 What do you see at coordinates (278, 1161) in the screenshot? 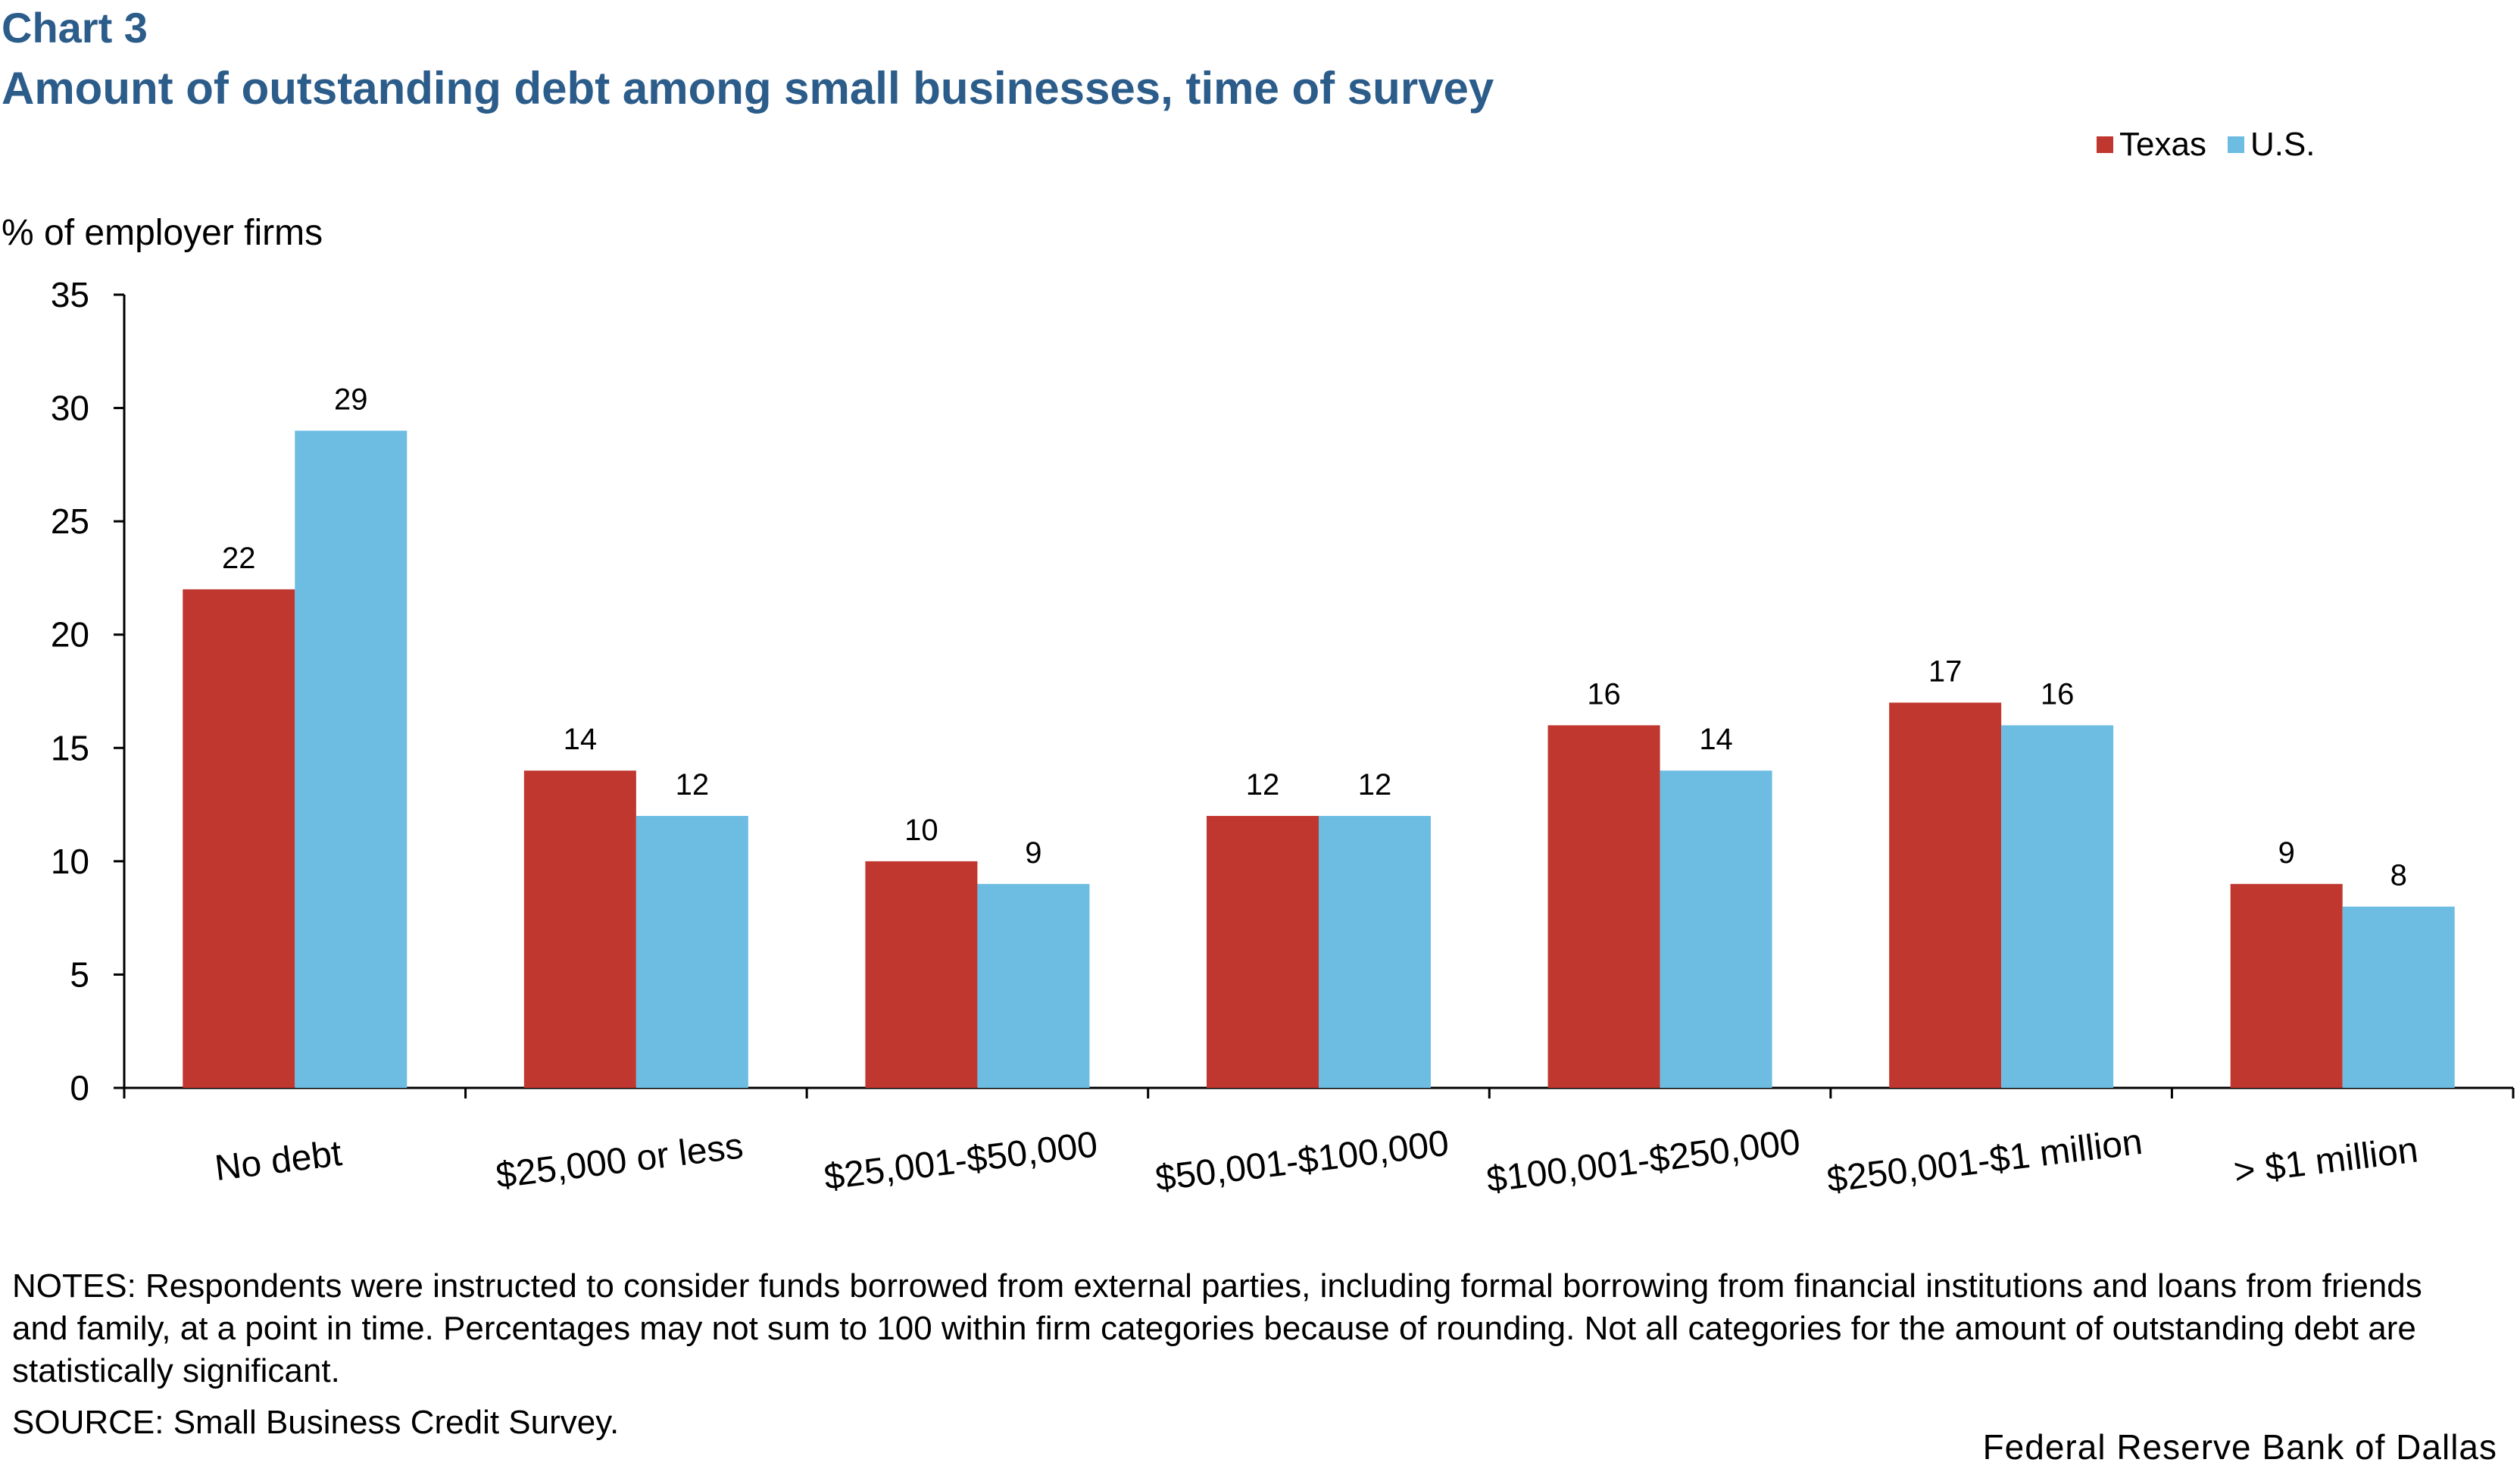
I see `x-category-label: No debt` at bounding box center [278, 1161].